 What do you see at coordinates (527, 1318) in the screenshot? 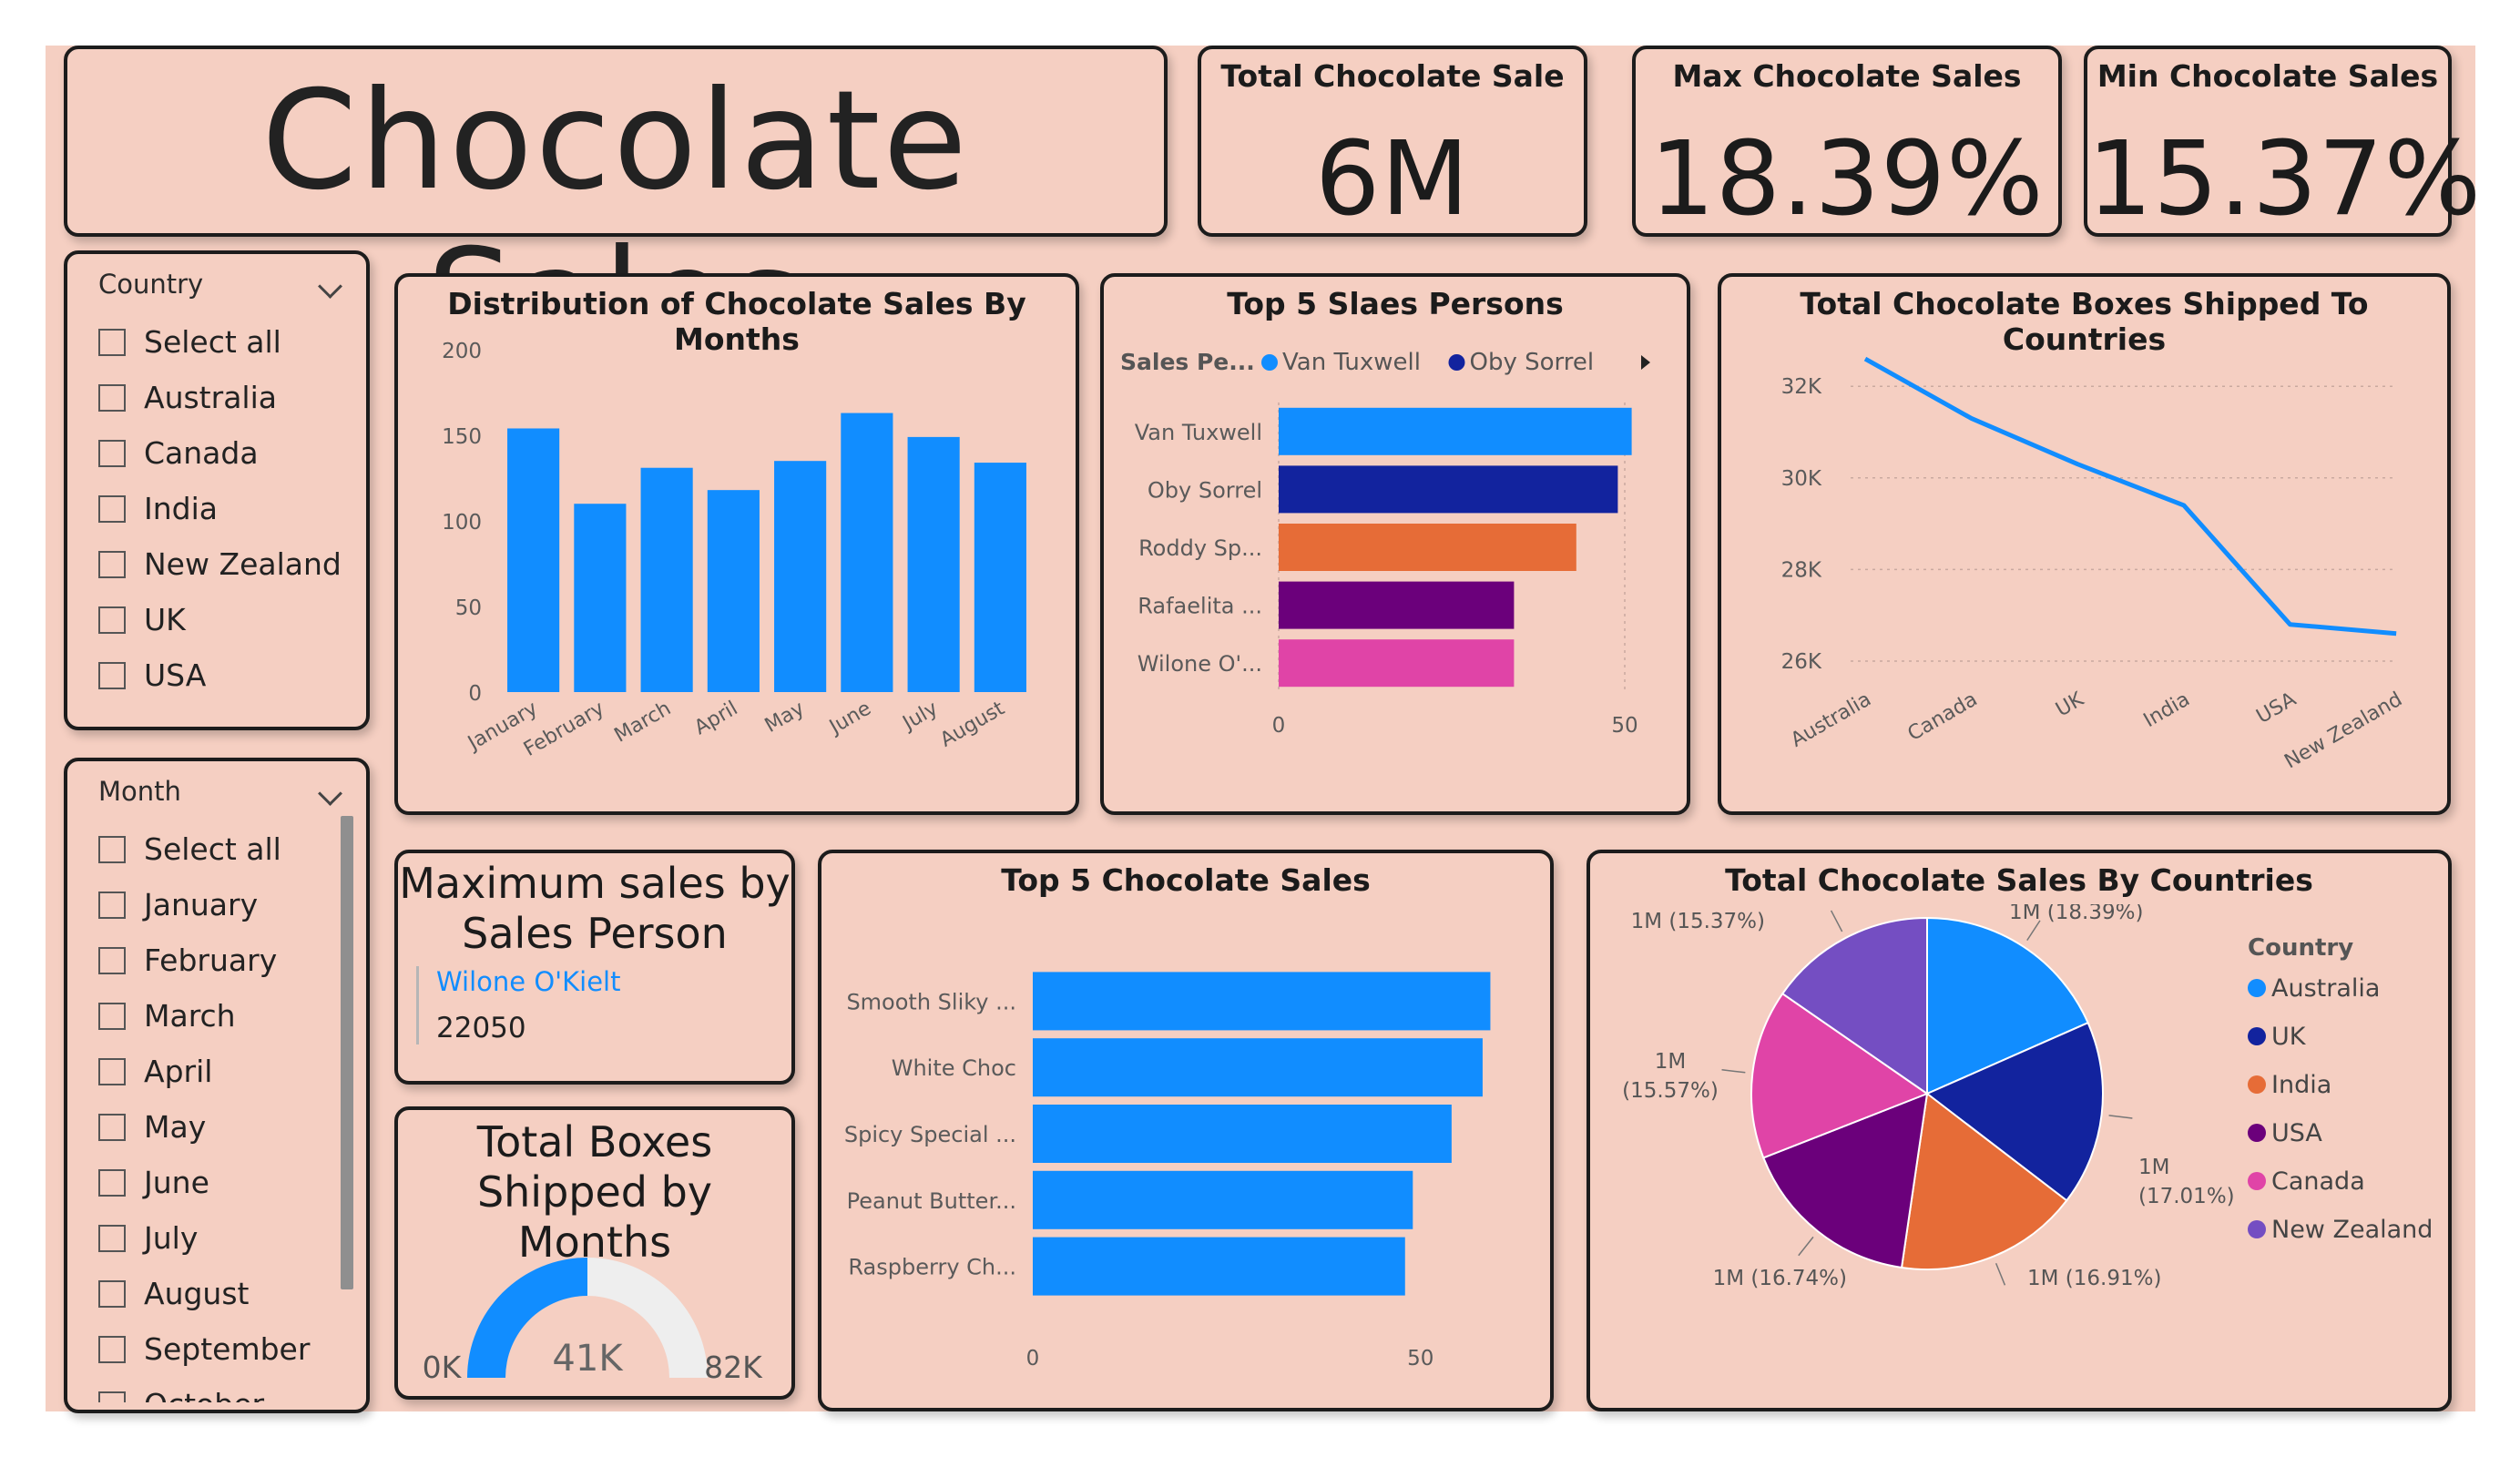
I see `gauge-fill` at bounding box center [527, 1318].